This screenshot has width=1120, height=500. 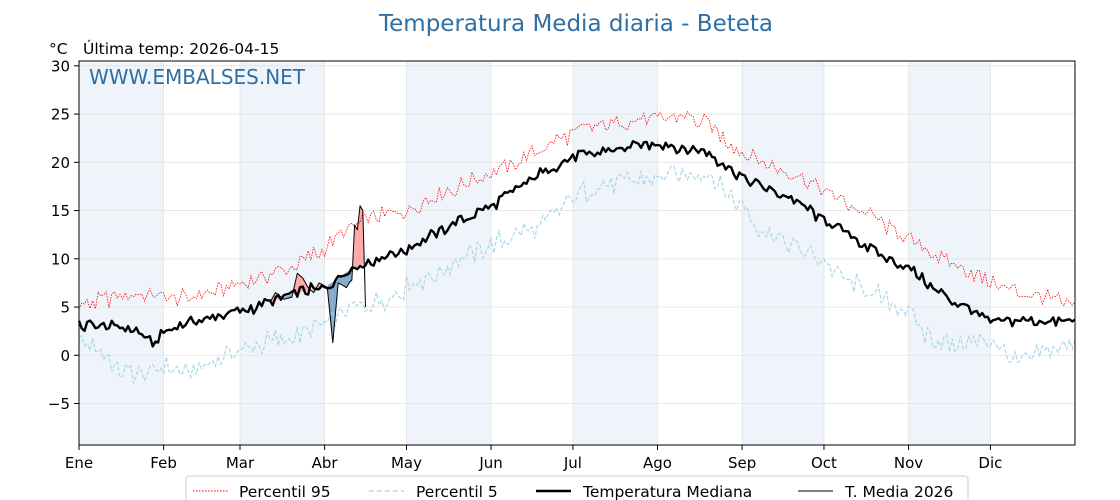 What do you see at coordinates (783, 253) in the screenshot?
I see `month-band-Sep` at bounding box center [783, 253].